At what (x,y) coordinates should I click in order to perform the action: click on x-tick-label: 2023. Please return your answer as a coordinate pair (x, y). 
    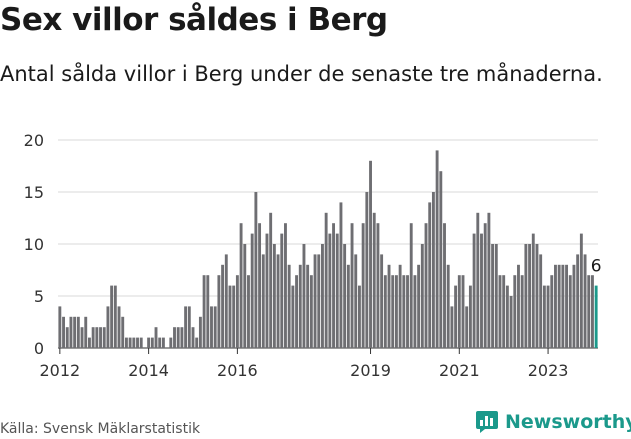
    Looking at the image, I should click on (548, 370).